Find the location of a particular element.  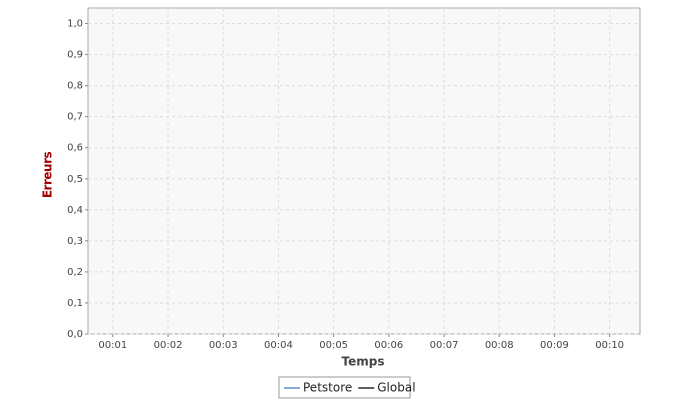

x-tick-label: 00:07 is located at coordinates (444, 345).